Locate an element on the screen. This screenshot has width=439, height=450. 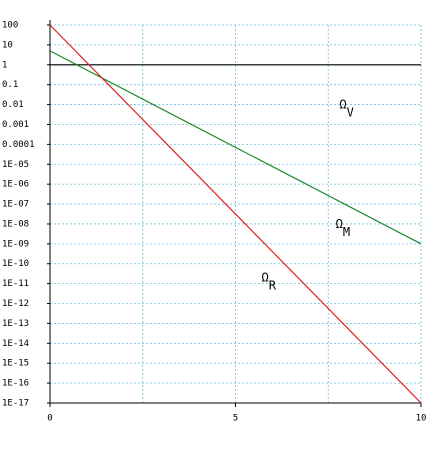
y-tick-label: 0.01 is located at coordinates (13, 105).